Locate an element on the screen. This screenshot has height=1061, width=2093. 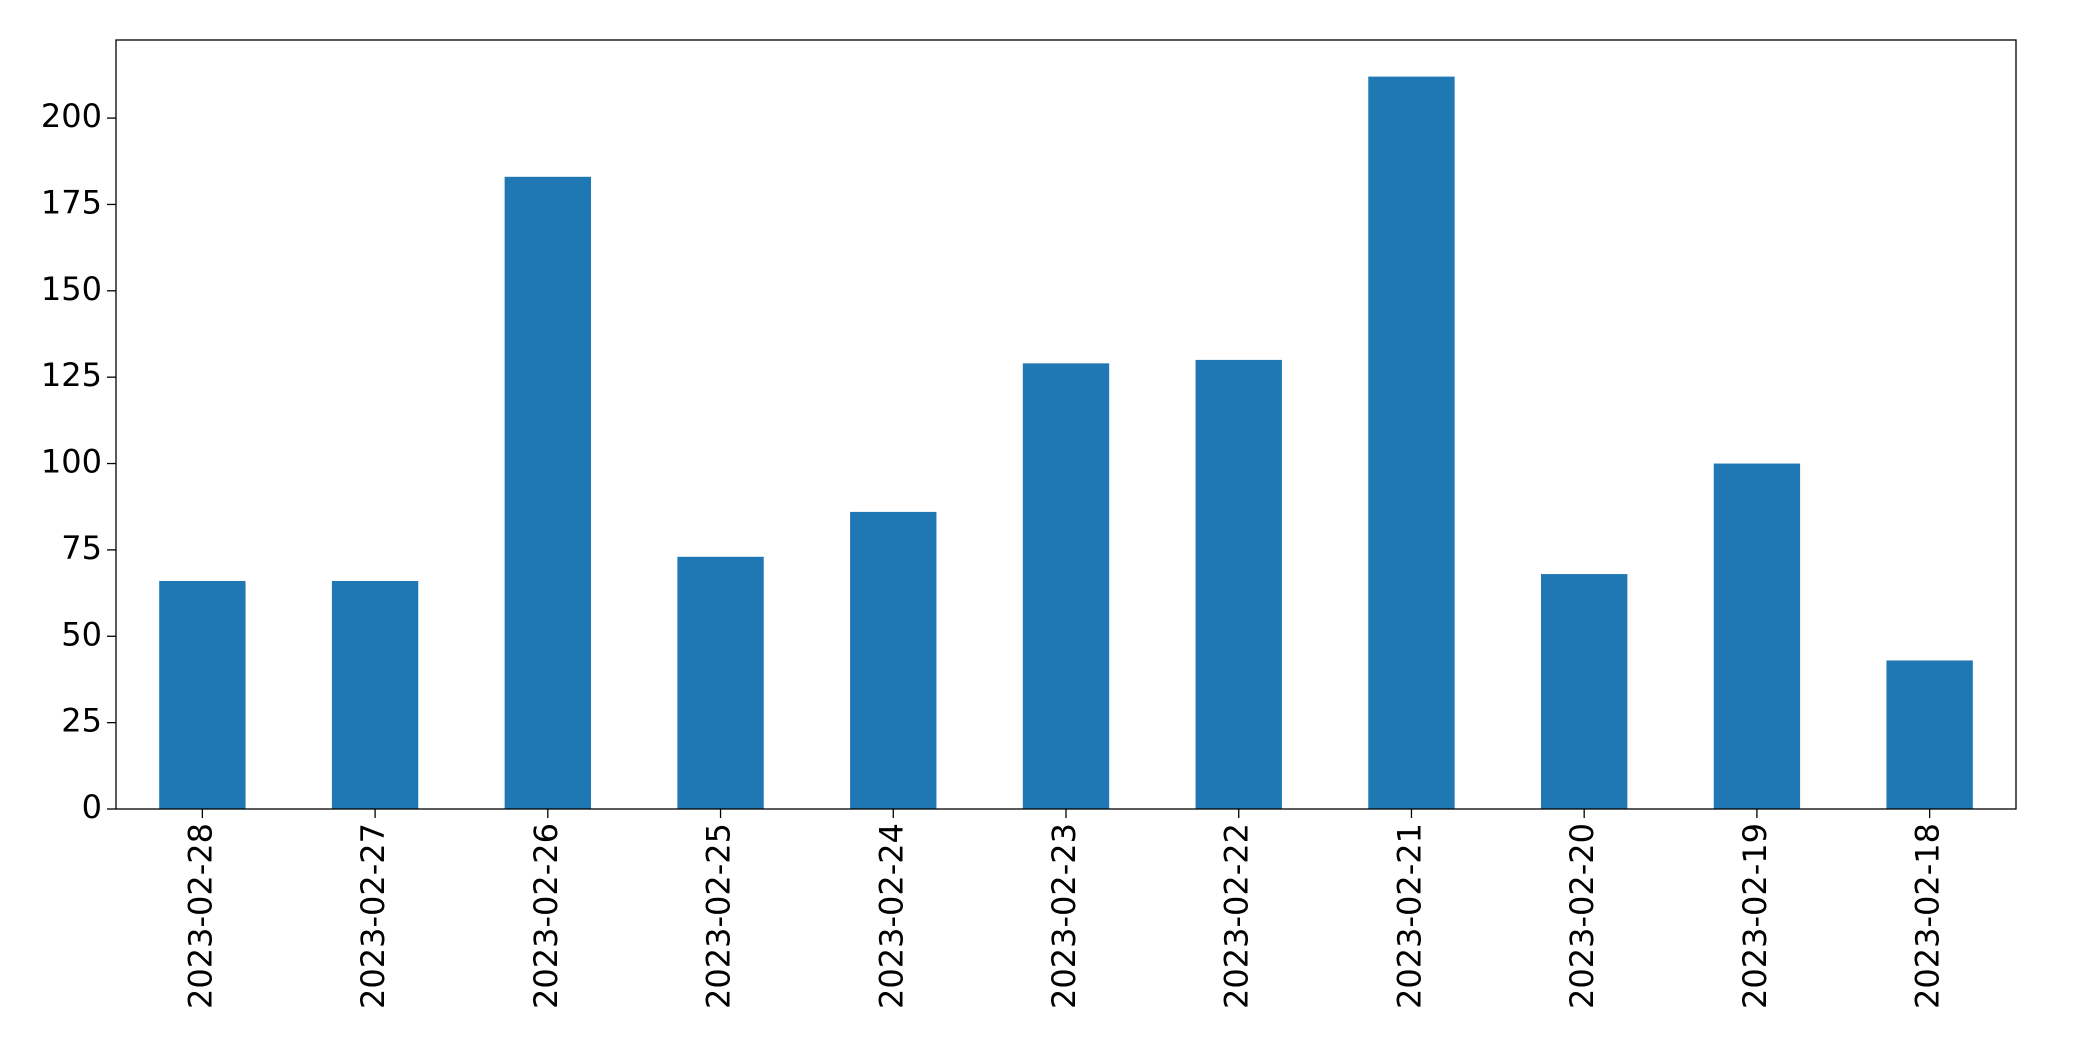
x-tick-label: 2023-02-27 is located at coordinates (373, 916).